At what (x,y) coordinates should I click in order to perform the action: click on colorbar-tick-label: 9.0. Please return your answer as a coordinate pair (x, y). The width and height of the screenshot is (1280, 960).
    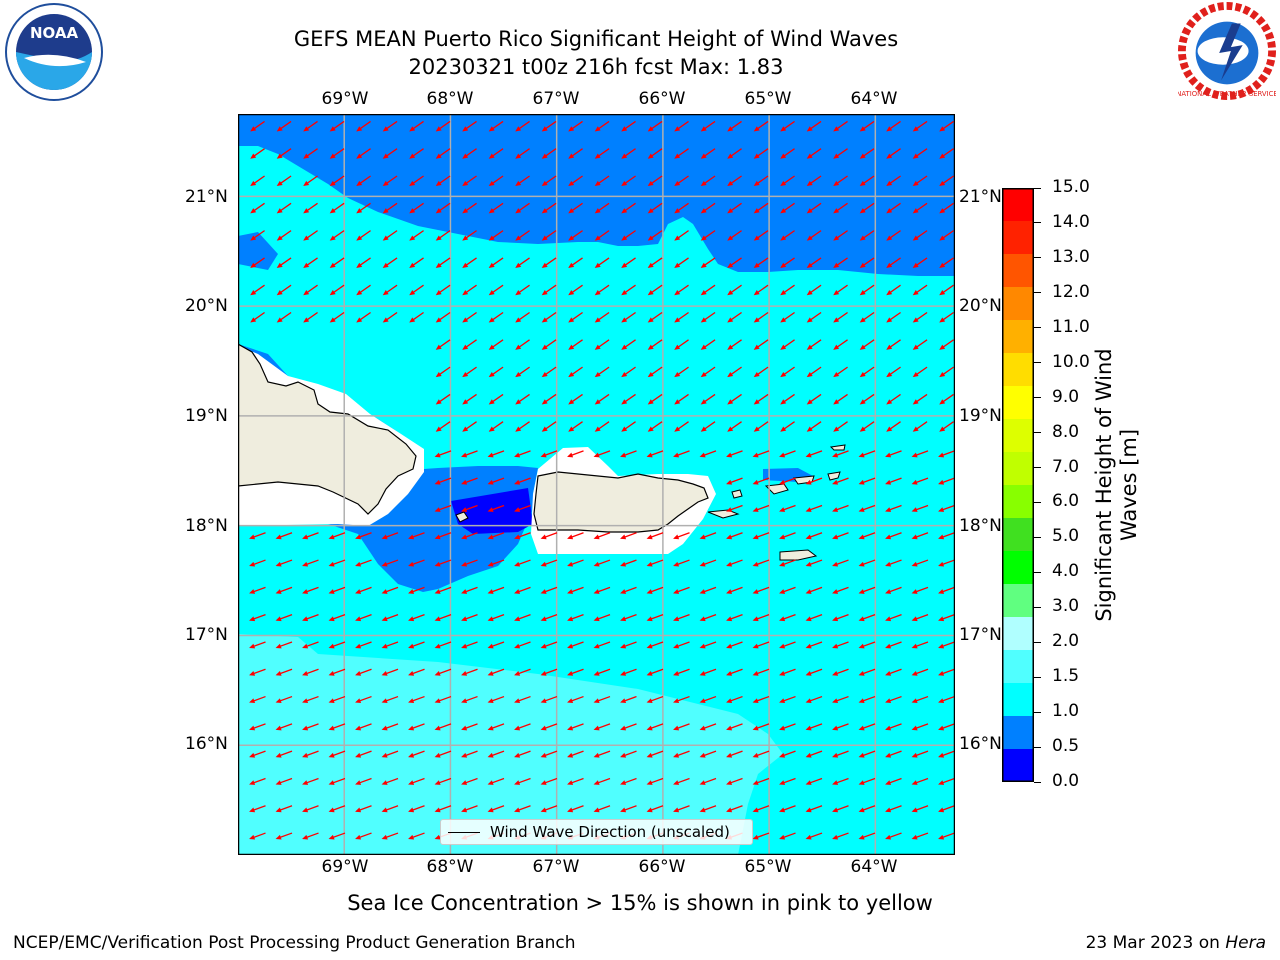
    Looking at the image, I should click on (1066, 396).